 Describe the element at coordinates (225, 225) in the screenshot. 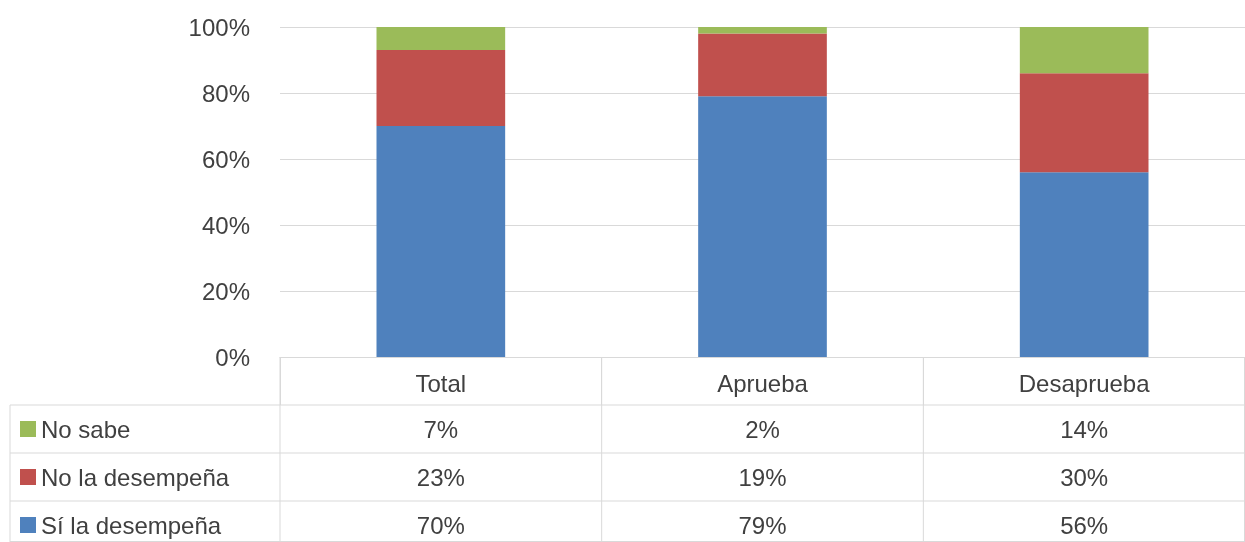

I see `y-tick-label: 40%` at that location.